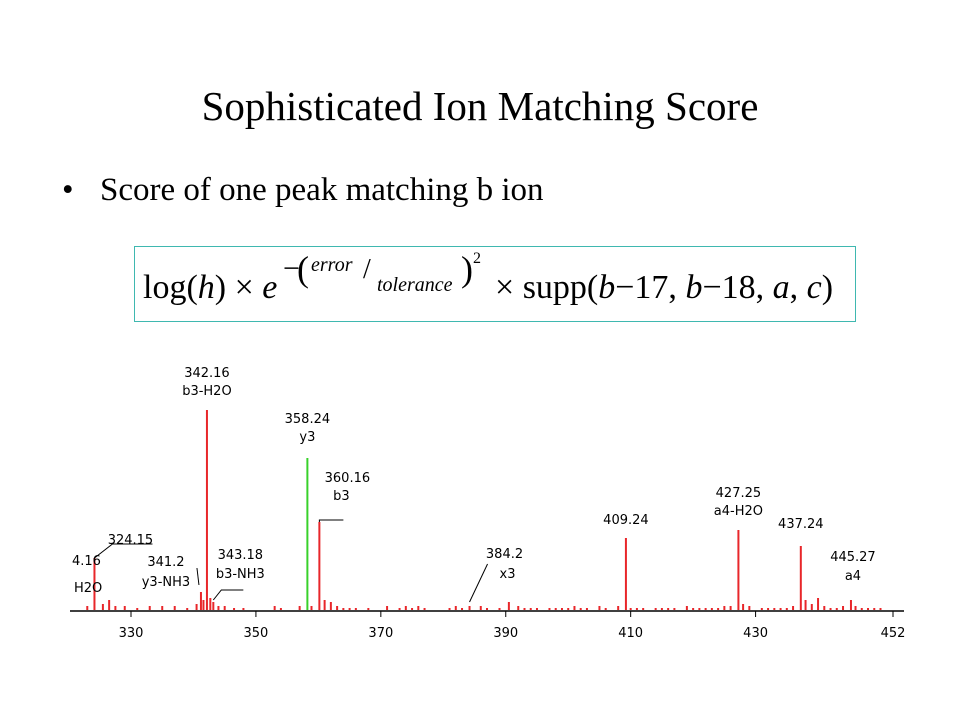 The image size is (960, 720). I want to click on peak-label: 409.24, so click(626, 520).